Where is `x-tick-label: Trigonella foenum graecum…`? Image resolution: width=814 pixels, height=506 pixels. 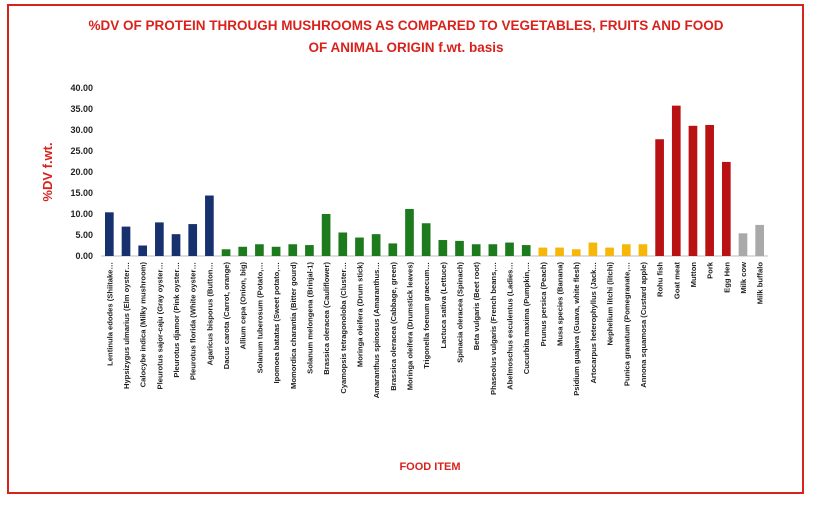
x-tick-label: Trigonella foenum graecum… is located at coordinates (426, 315).